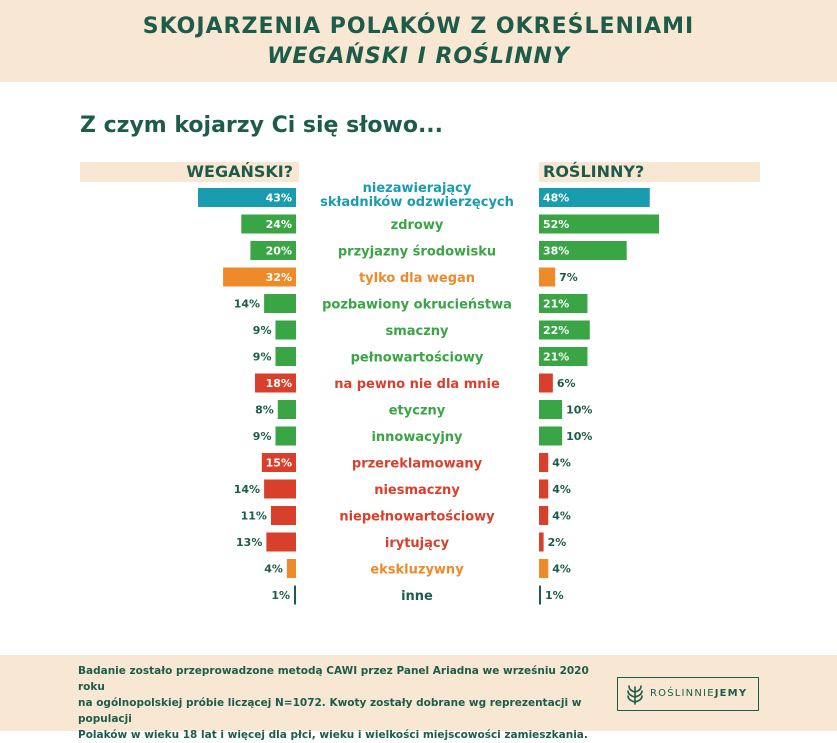 The image size is (837, 743). What do you see at coordinates (556, 198) in the screenshot?
I see `value-label-plant: 48%` at bounding box center [556, 198].